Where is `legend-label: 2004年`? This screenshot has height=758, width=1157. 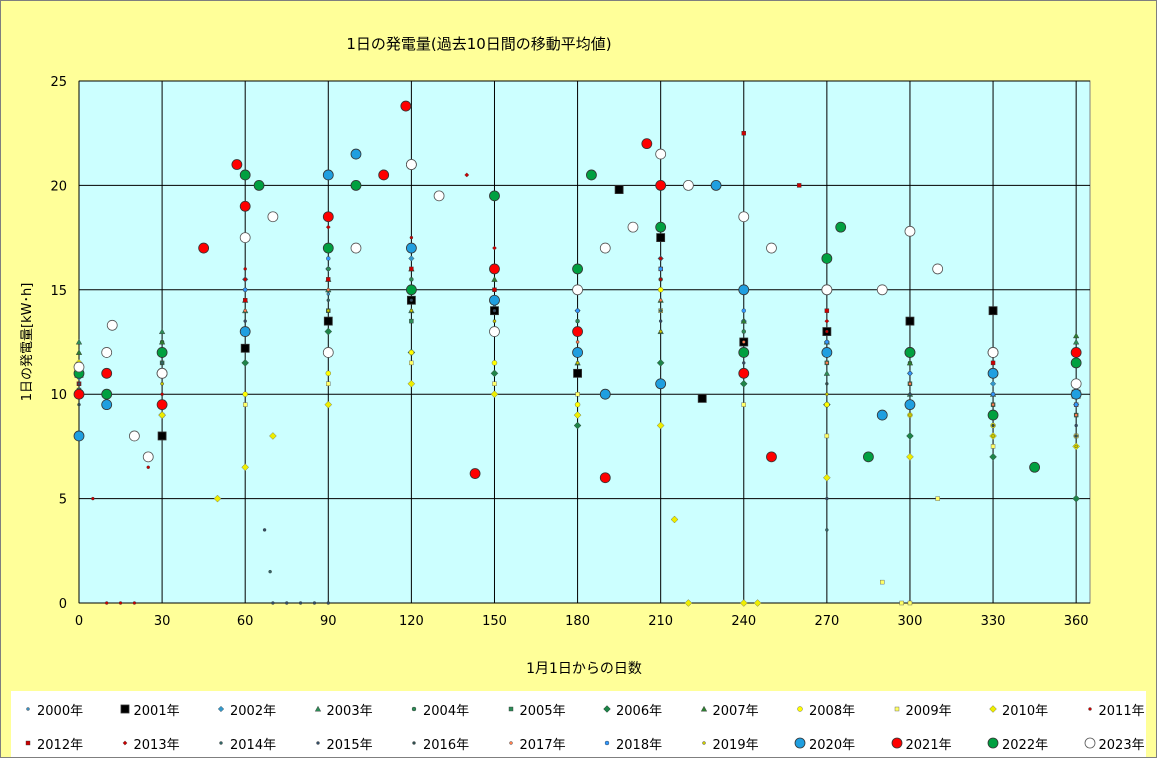
legend-label: 2004年 is located at coordinates (446, 711).